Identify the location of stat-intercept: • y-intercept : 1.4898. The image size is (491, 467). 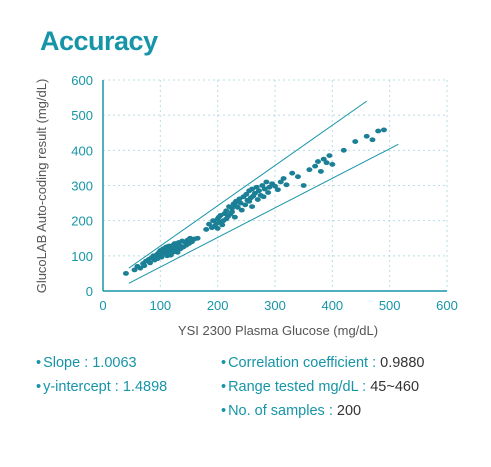
(102, 387).